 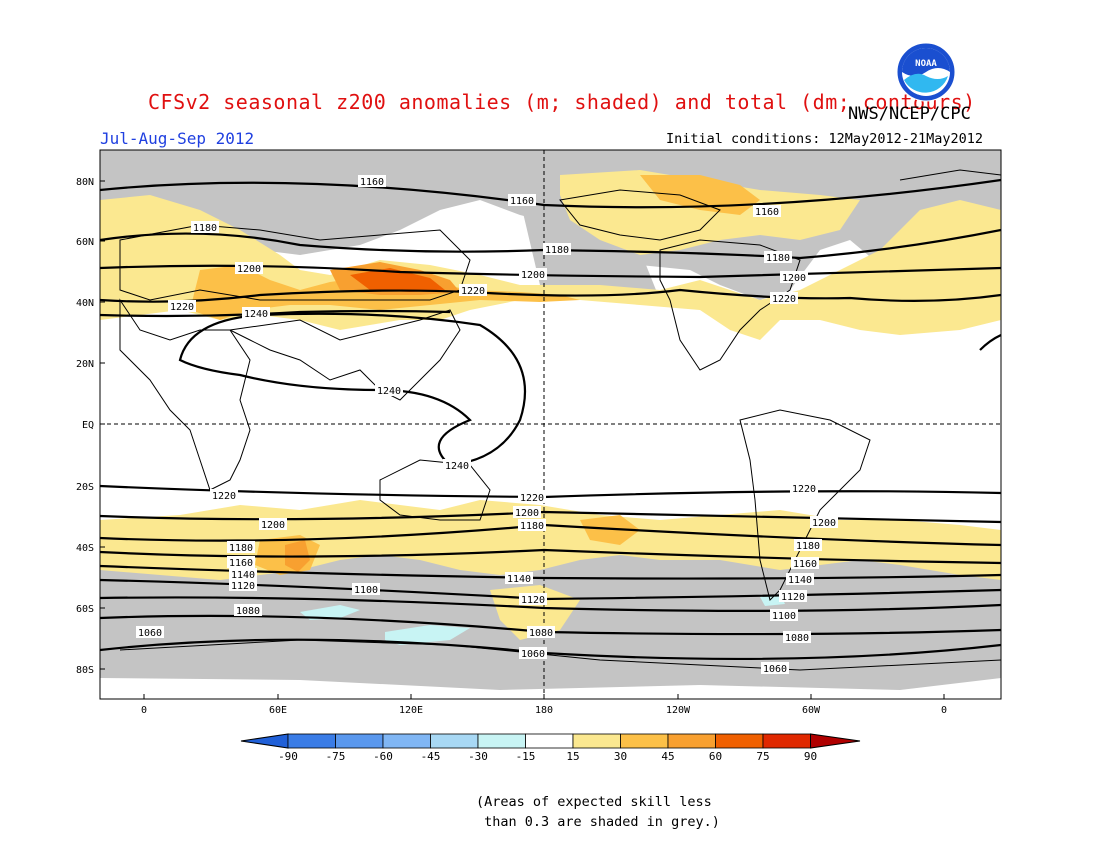 I want to click on contour-1200-south, so click(x=550, y=517).